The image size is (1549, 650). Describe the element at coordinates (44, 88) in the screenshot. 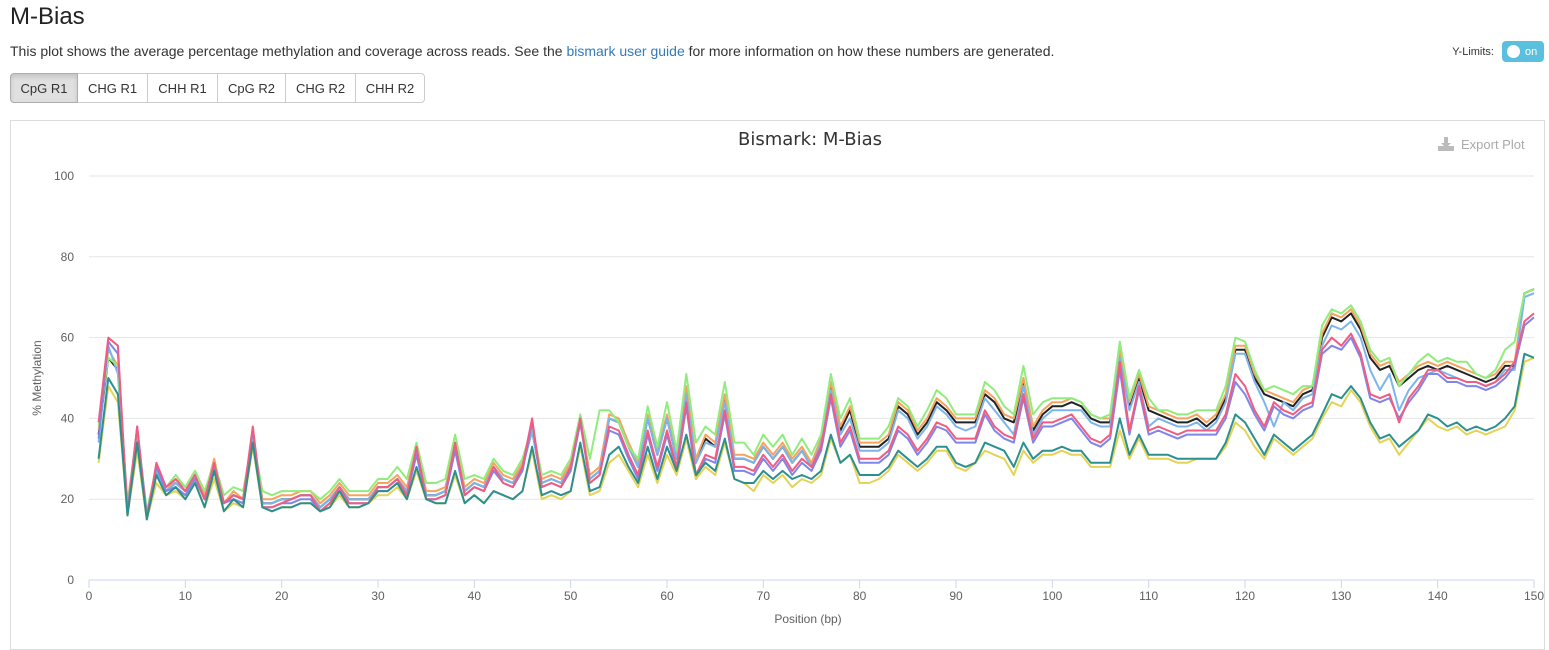

I see `tab-cpg-r1: CpG R1` at that location.